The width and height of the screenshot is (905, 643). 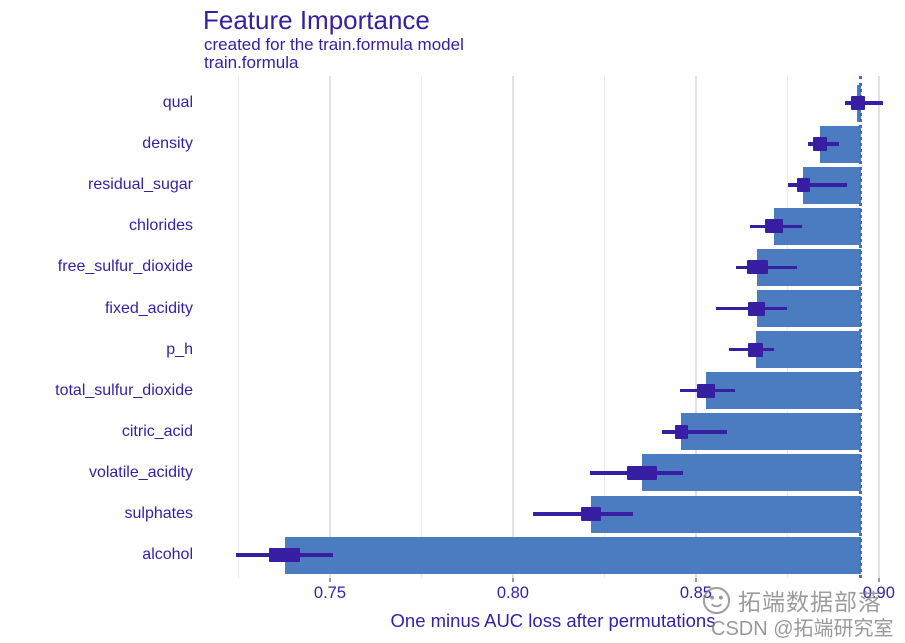 What do you see at coordinates (512, 593) in the screenshot?
I see `x-tick-label: 0.80` at bounding box center [512, 593].